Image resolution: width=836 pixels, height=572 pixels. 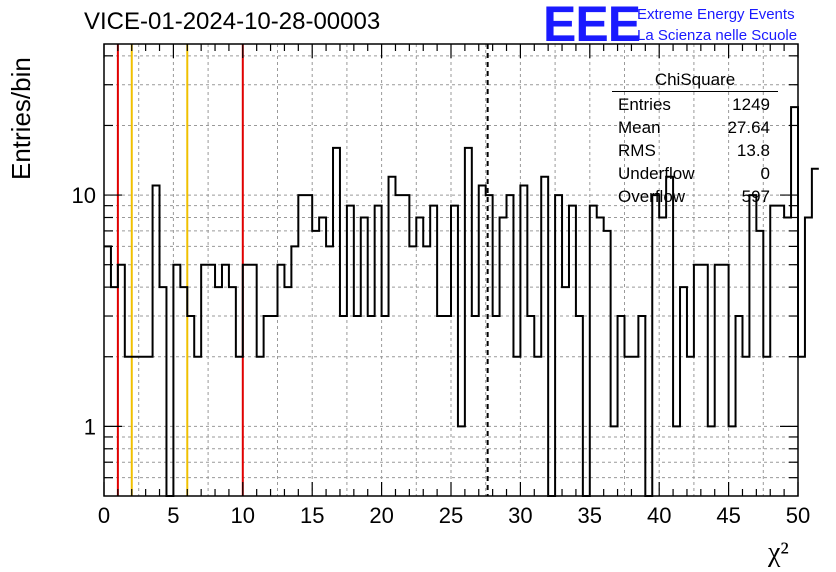 I want to click on x-tick-label: 35, so click(x=590, y=515).